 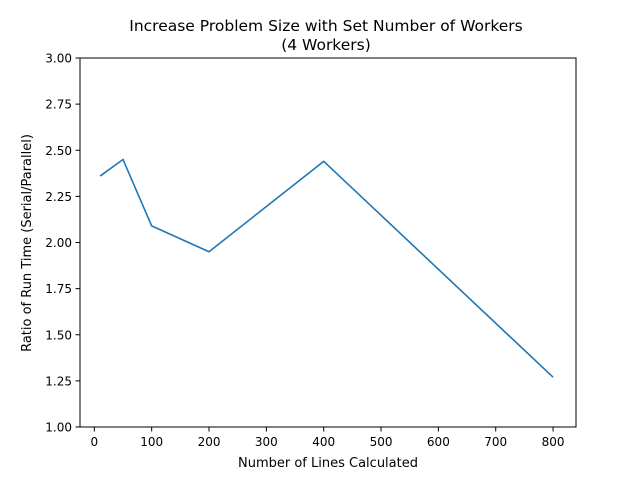 I want to click on y-tick-label: 1.75, so click(x=58, y=289).